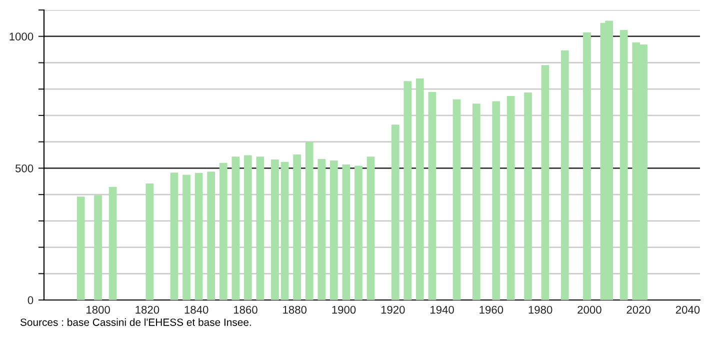  Describe the element at coordinates (24, 168) in the screenshot. I see `y-tick-label: 500` at that location.